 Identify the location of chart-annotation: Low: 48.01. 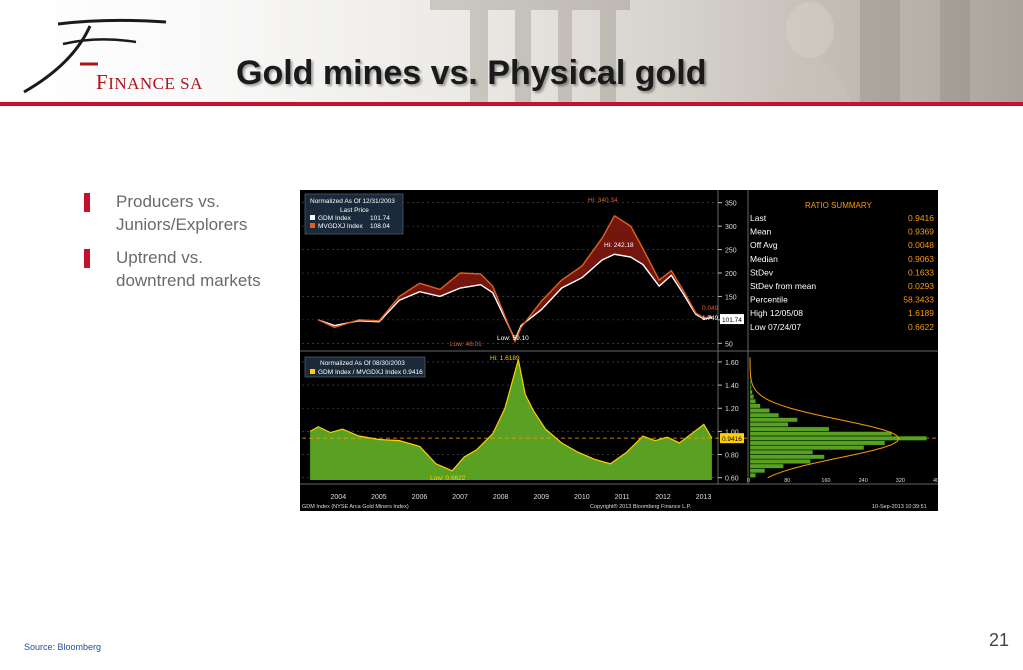
(466, 344).